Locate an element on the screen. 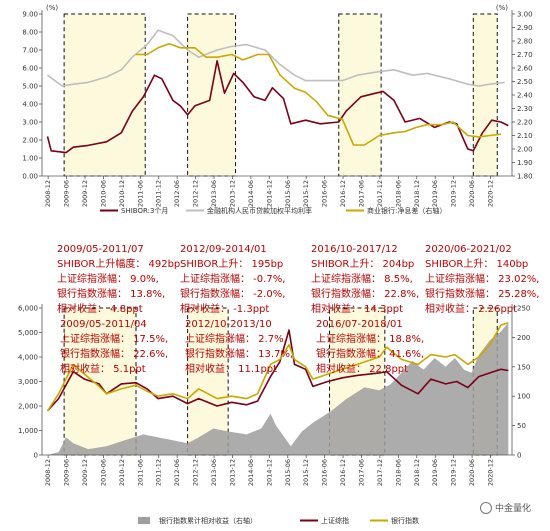  y-tick-label-left: 6,000 is located at coordinates (28, 309).